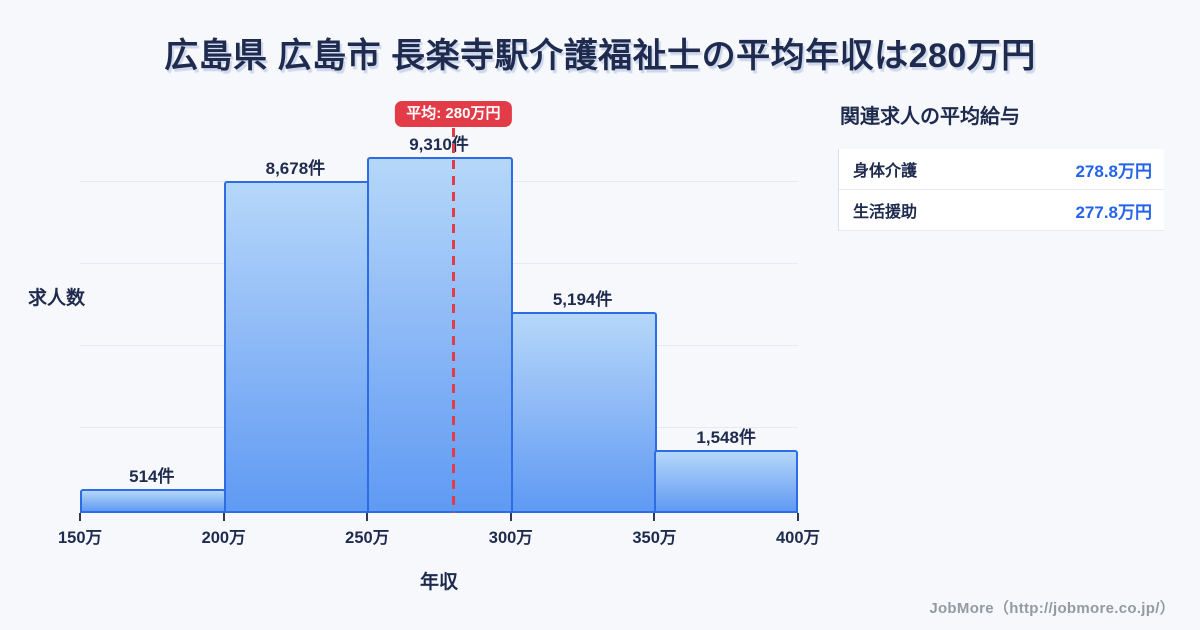  Describe the element at coordinates (654, 538) in the screenshot. I see `x-tick-label: 350万` at that location.